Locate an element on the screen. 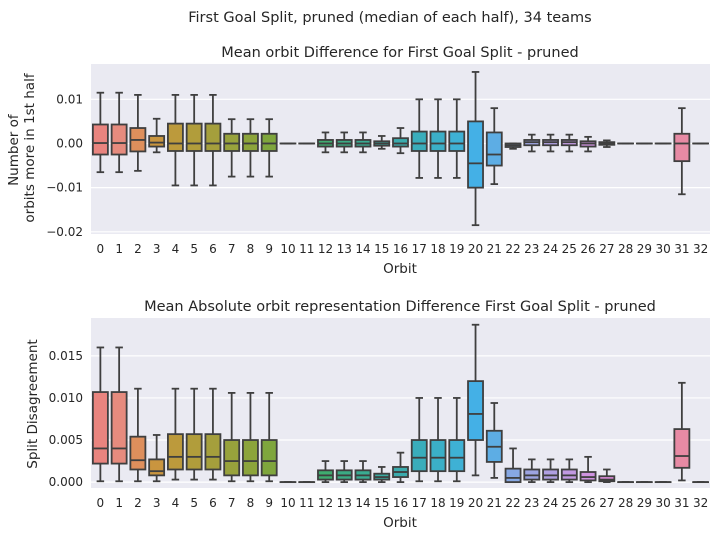 This screenshot has width=720, height=539. bottom-ytick-label: 0.005 is located at coordinates (66, 440).